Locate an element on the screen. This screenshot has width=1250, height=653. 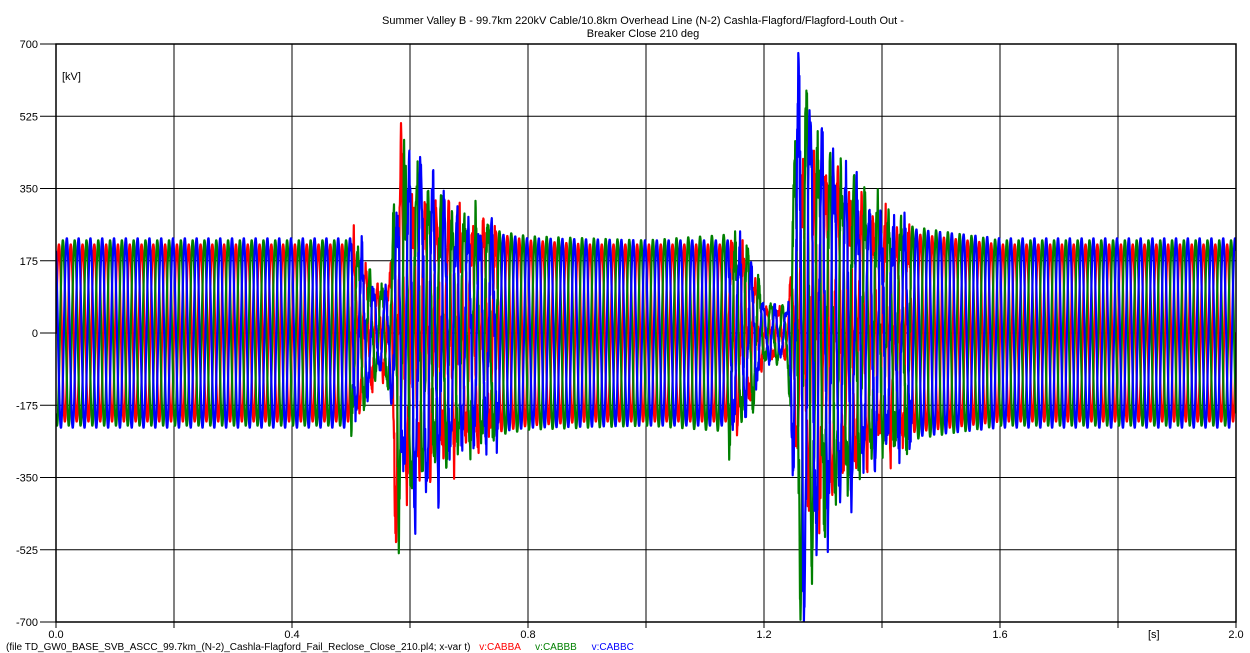
chart-subtitle: Breaker Close 210 deg is located at coordinates (643, 34).